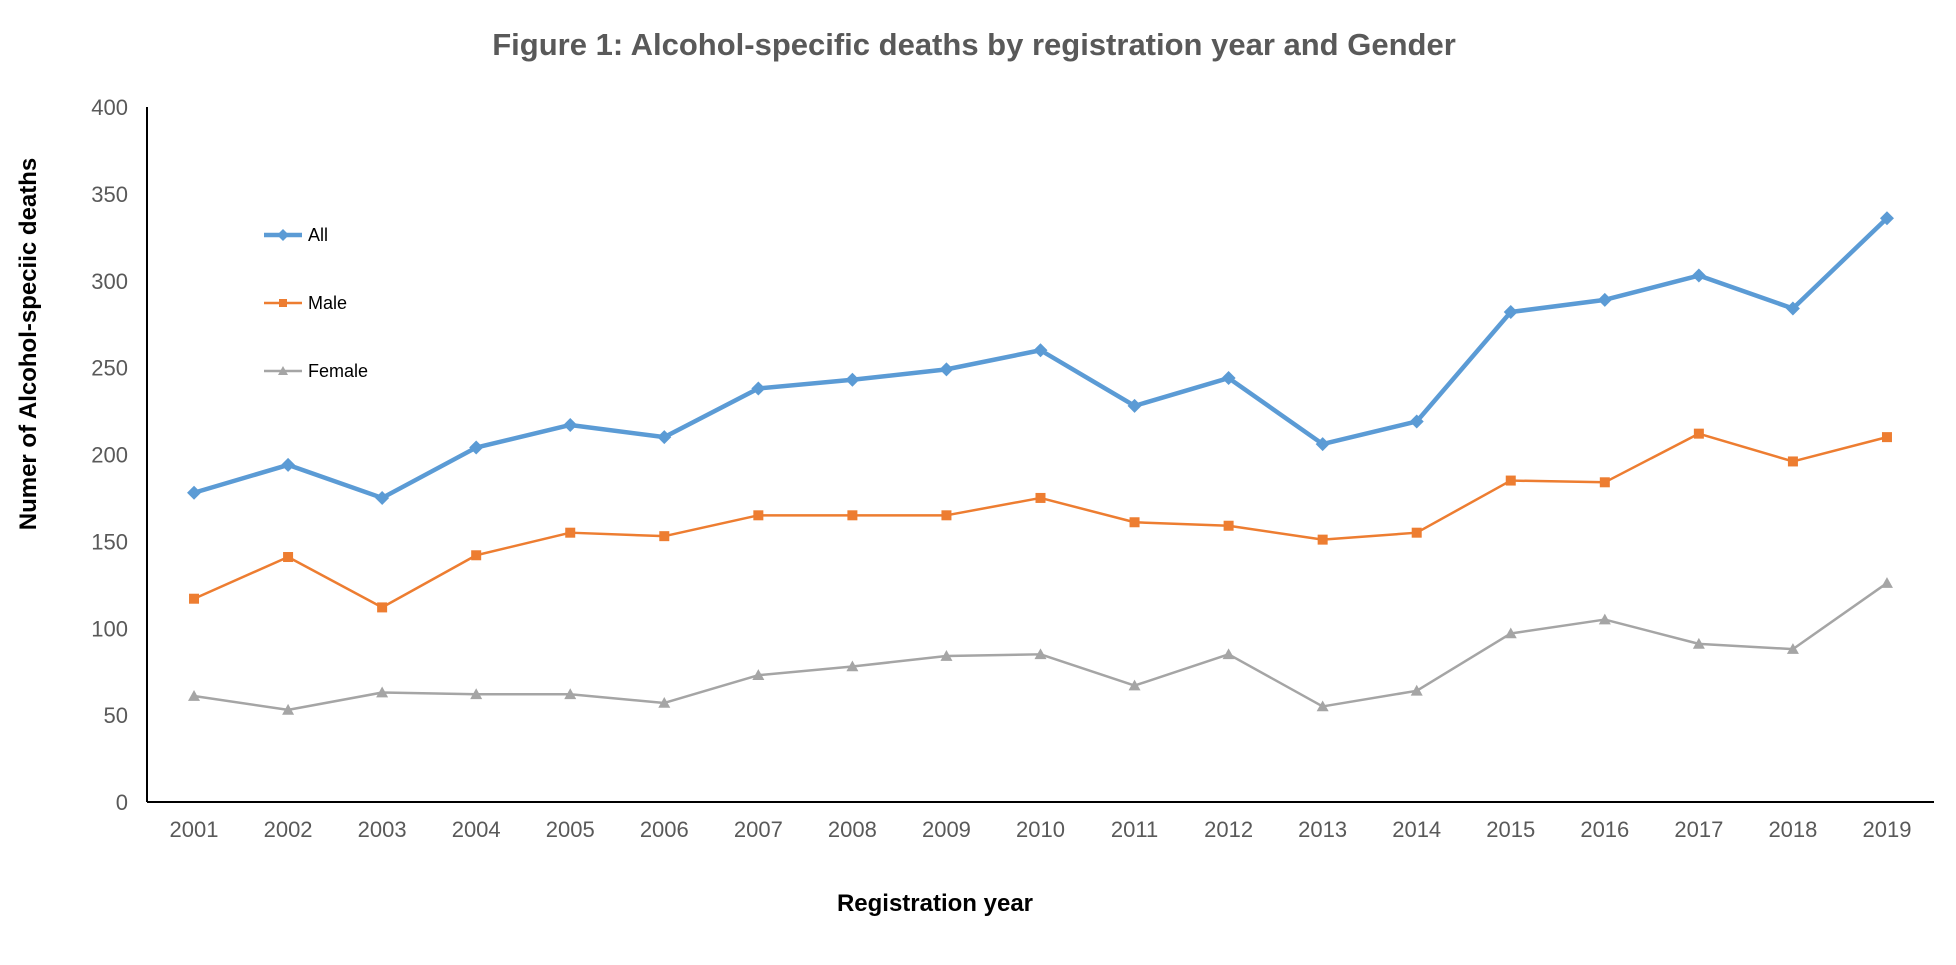  What do you see at coordinates (476, 829) in the screenshot?
I see `x-tick-label: 2004` at bounding box center [476, 829].